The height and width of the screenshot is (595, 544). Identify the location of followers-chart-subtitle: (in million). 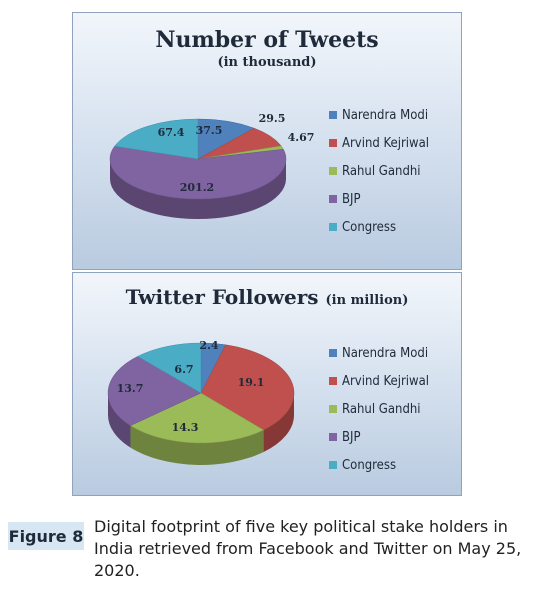
(367, 300).